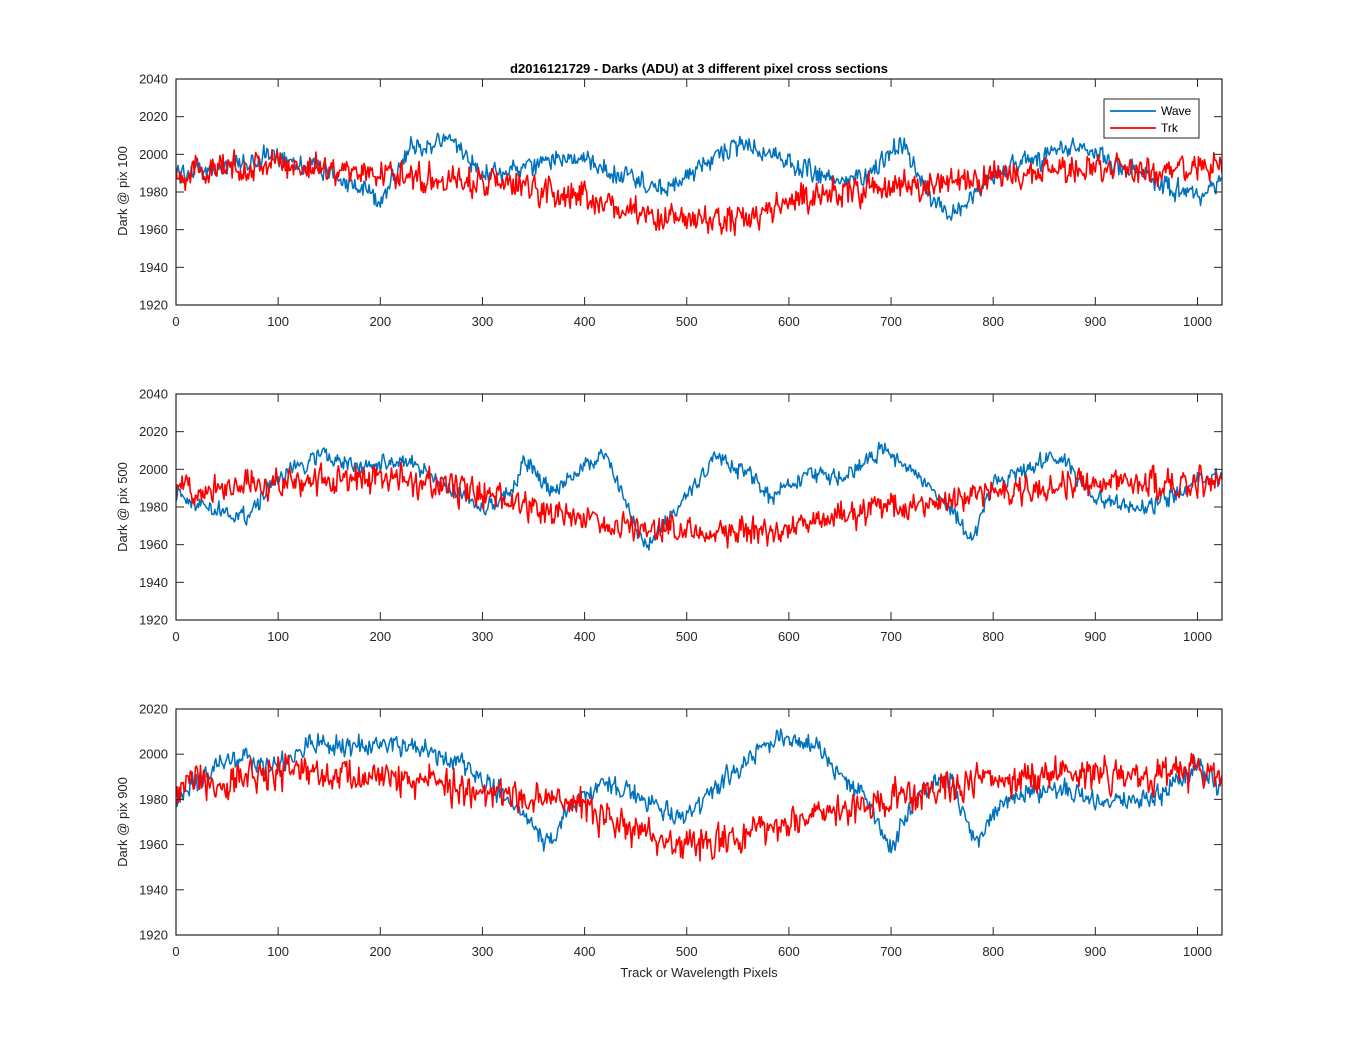 Image resolution: width=1350 pixels, height=1050 pixels. What do you see at coordinates (122, 191) in the screenshot?
I see `y-axis-label: Dark @ pix 100` at bounding box center [122, 191].